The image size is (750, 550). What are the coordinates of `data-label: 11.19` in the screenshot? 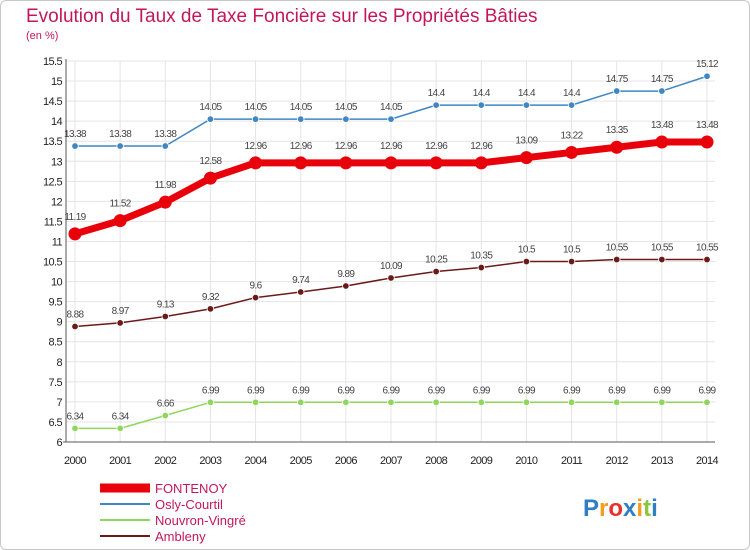 It's located at (75, 217).